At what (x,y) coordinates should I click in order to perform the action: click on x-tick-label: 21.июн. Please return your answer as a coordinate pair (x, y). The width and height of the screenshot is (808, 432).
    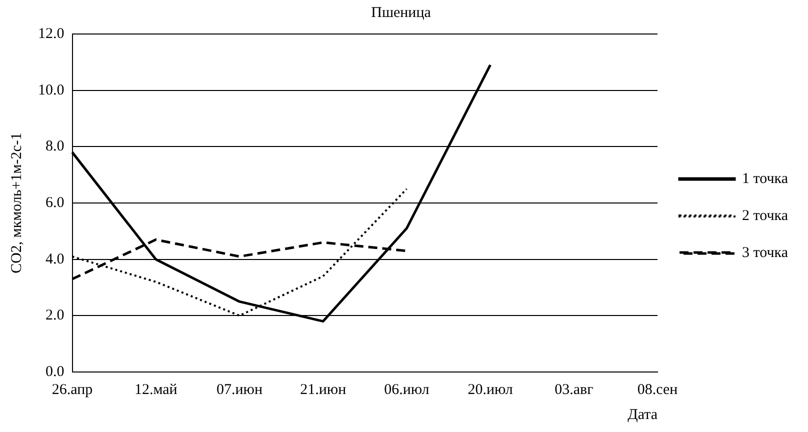
    Looking at the image, I should click on (323, 390).